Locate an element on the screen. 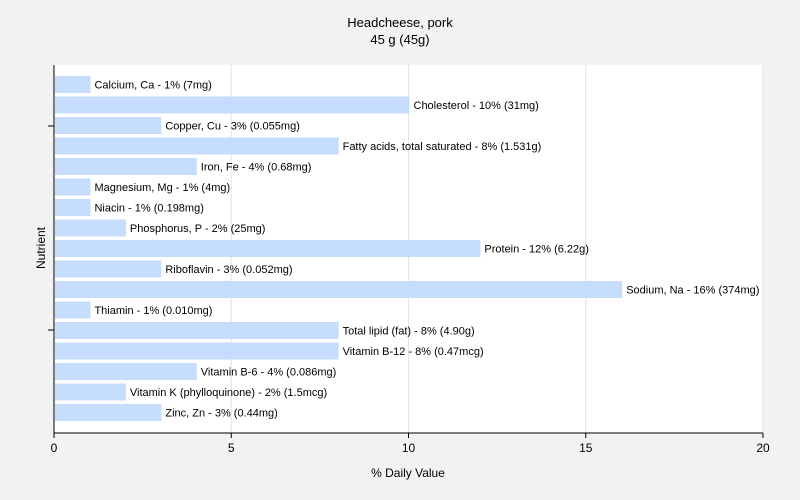 The width and height of the screenshot is (800, 500). bar-label: Total lipid (fat) - 8% (4.90g) is located at coordinates (409, 332).